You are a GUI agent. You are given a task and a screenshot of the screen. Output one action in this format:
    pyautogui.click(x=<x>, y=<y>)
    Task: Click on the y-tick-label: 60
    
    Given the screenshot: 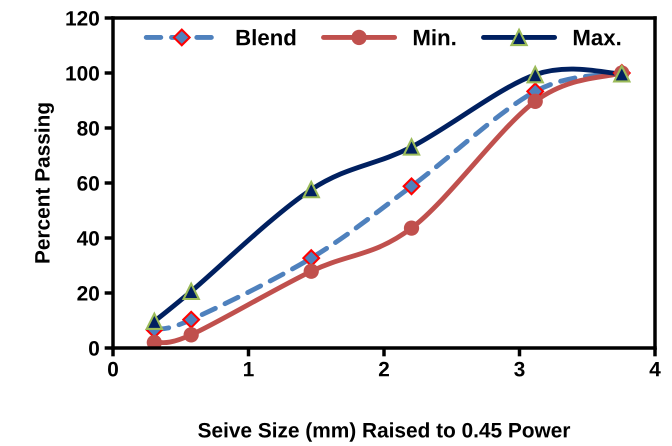 What is the action you would take?
    pyautogui.click(x=88, y=183)
    